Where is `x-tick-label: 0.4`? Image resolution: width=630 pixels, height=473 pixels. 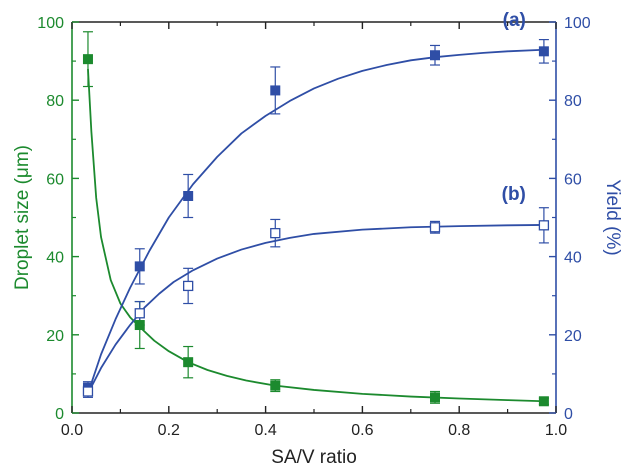 x-tick-label: 0.4 is located at coordinates (265, 430).